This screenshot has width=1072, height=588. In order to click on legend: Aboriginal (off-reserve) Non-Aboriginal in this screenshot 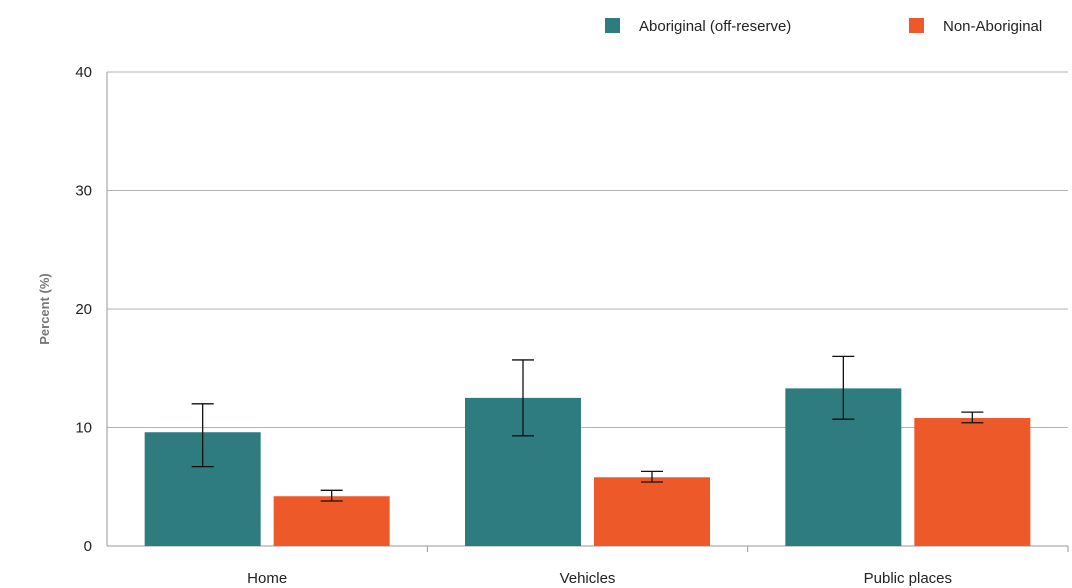, I will do `click(823, 26)`.